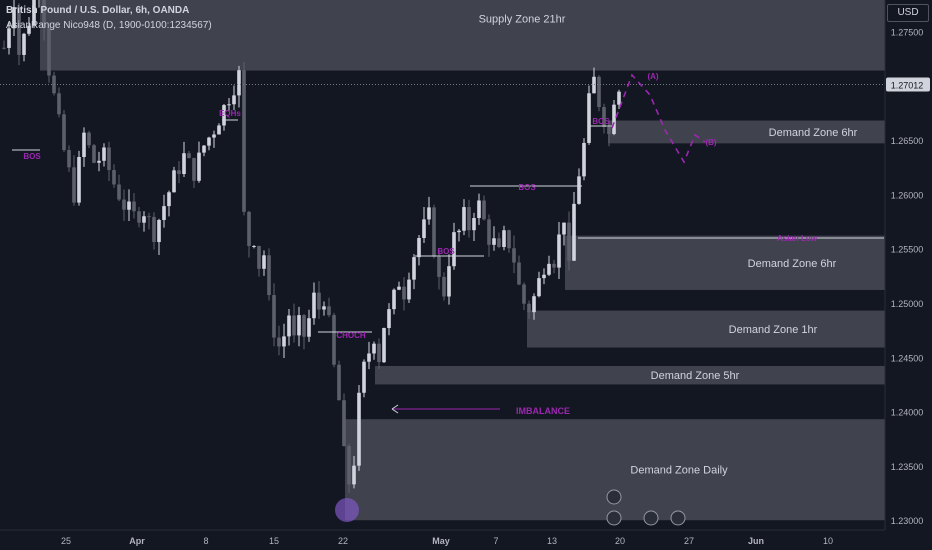  I want to click on time-tick: 22, so click(343, 541).